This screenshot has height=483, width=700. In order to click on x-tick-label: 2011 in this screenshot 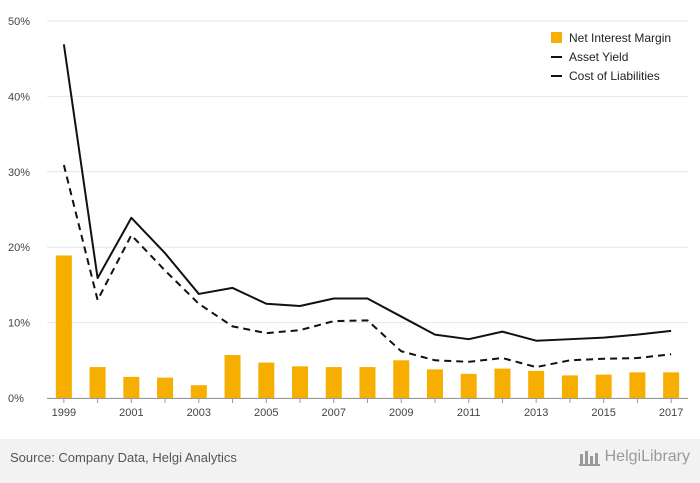, I will do `click(469, 413)`.